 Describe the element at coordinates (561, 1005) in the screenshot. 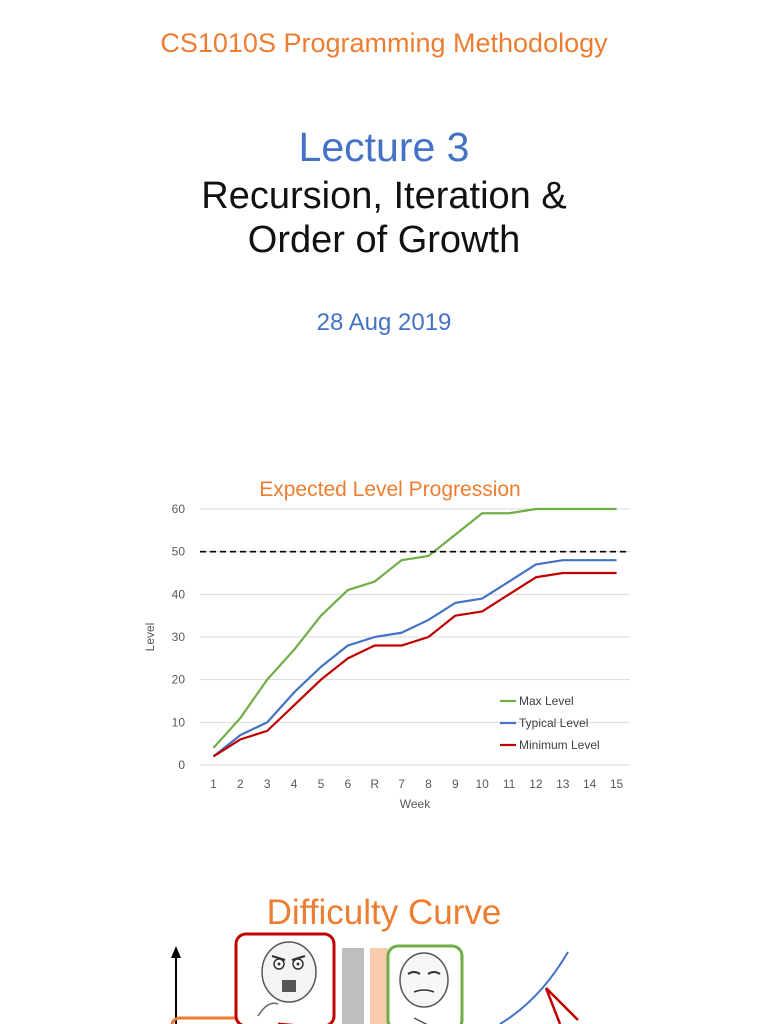

I see `red-pointer-icon` at that location.